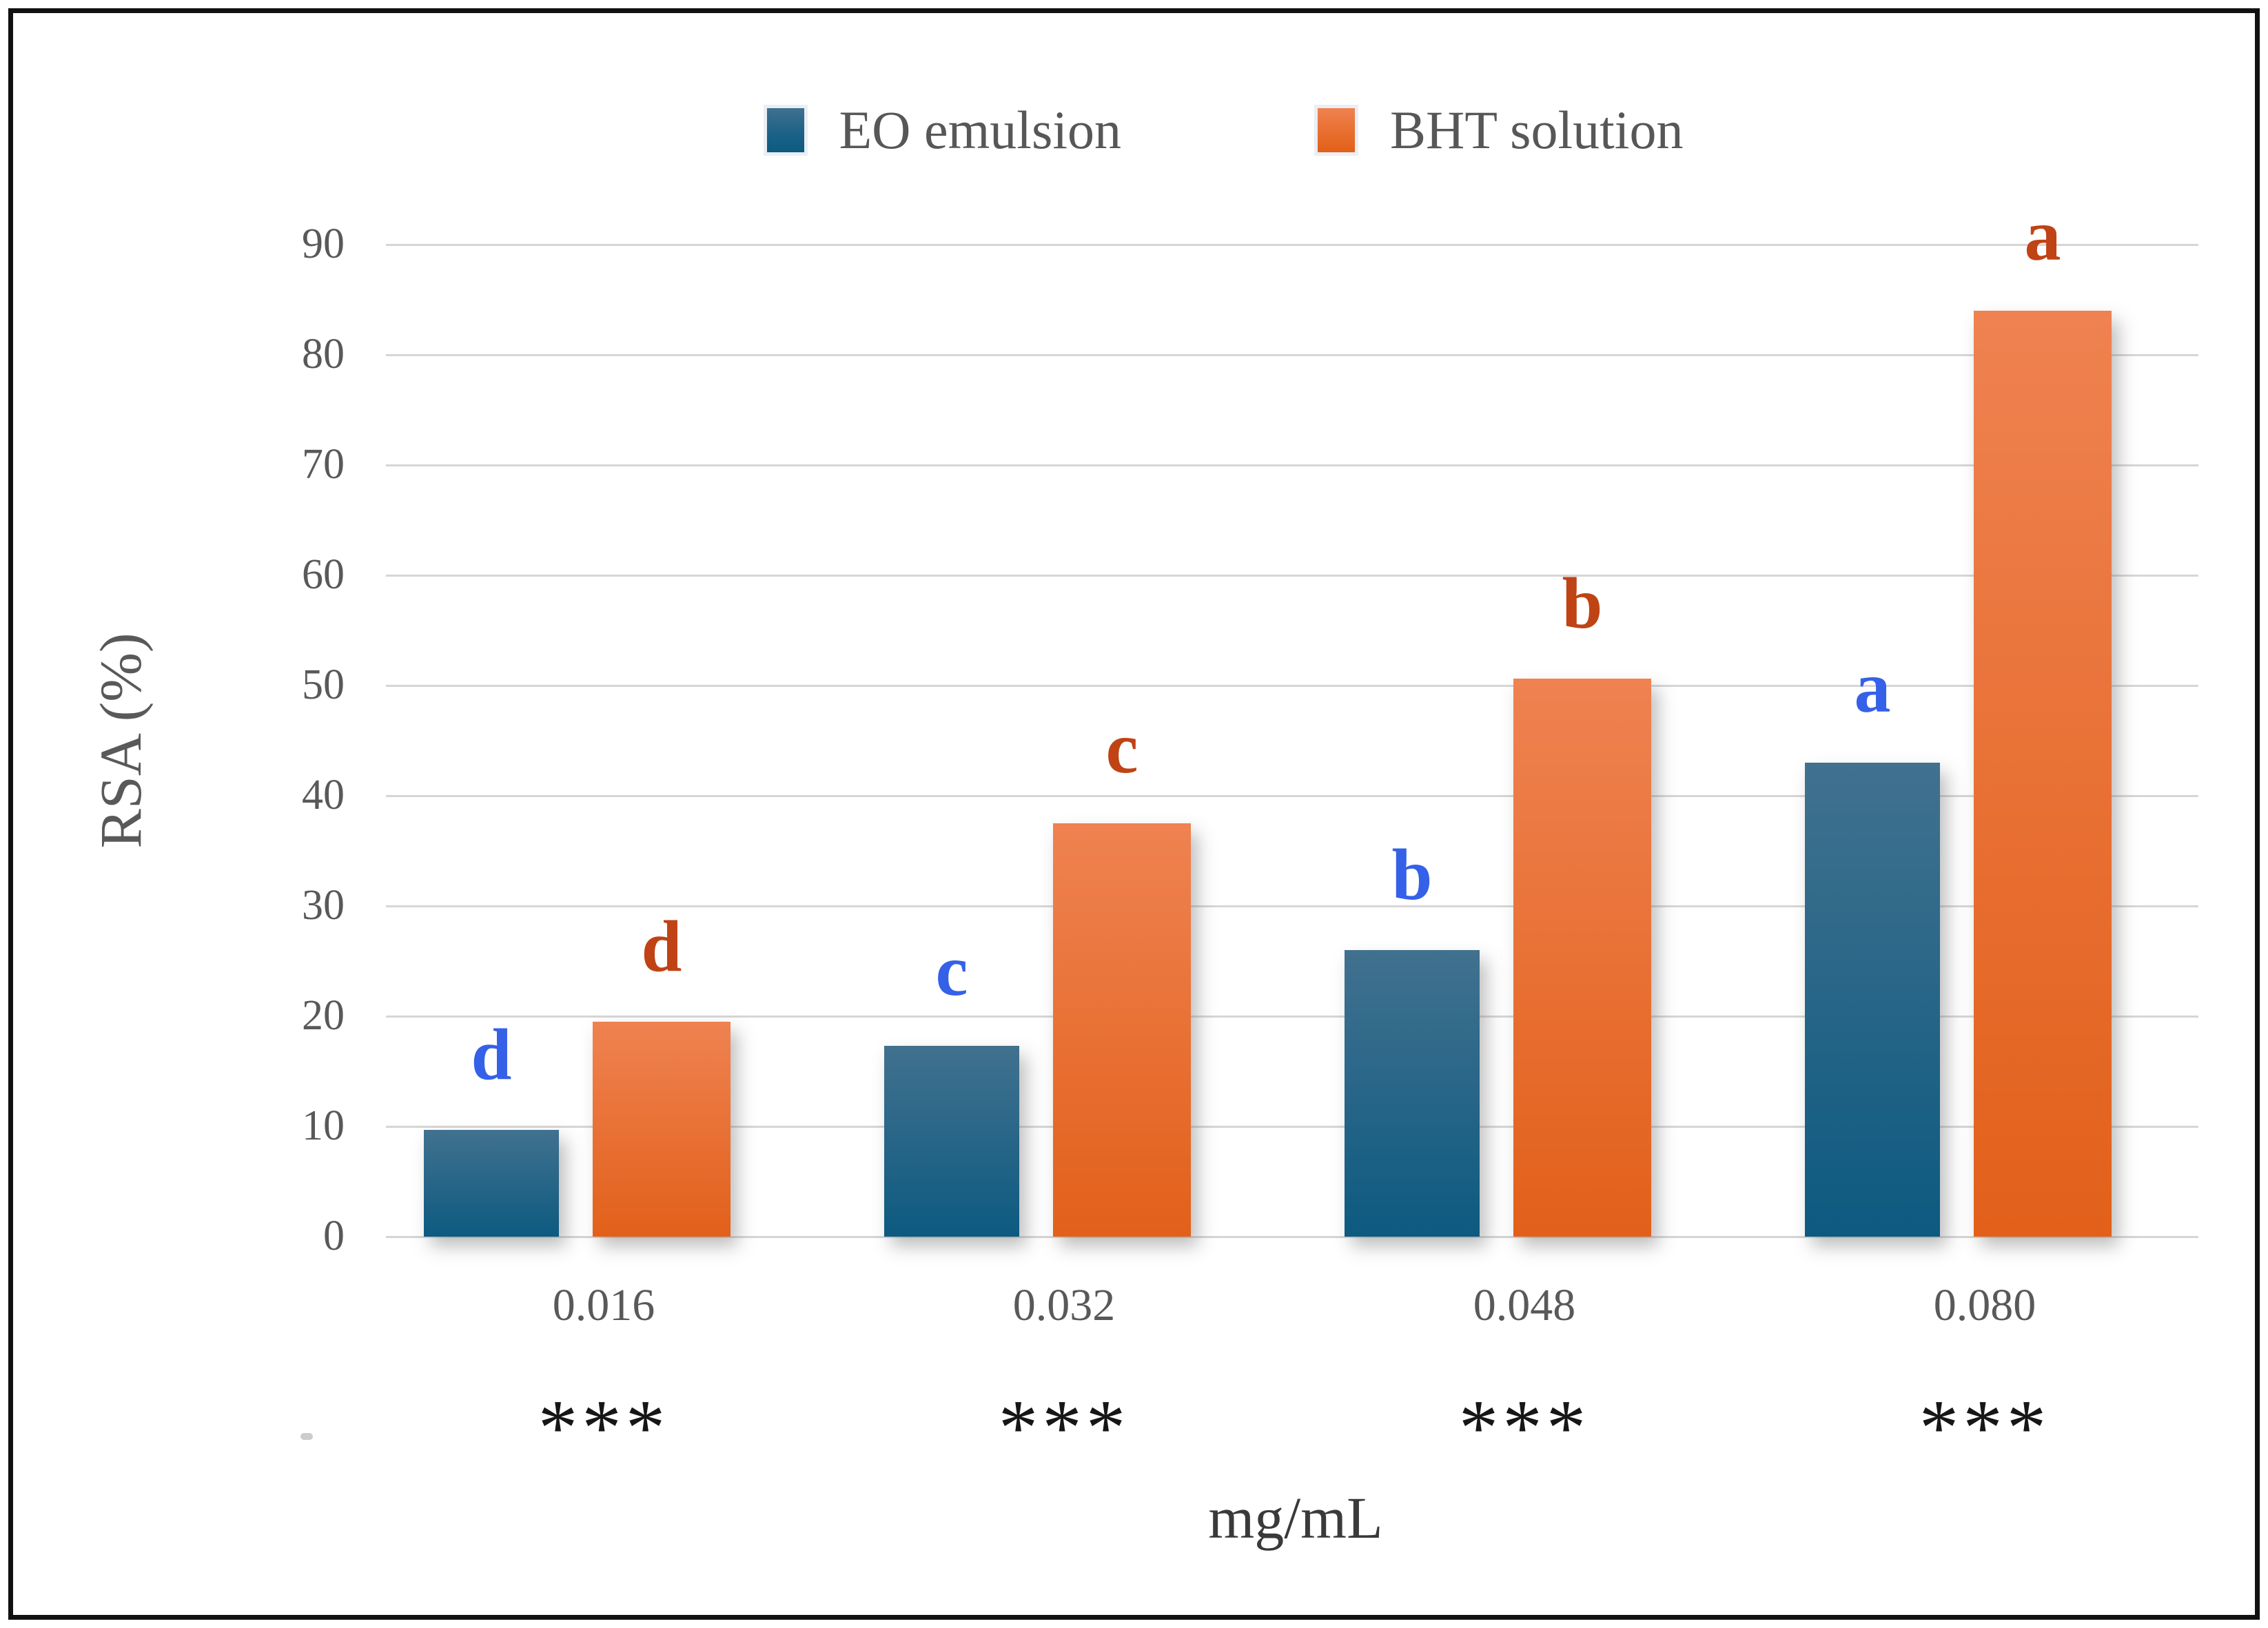 The image size is (2268, 1628). I want to click on x-category-label-0.016: 0.016, so click(603, 1305).